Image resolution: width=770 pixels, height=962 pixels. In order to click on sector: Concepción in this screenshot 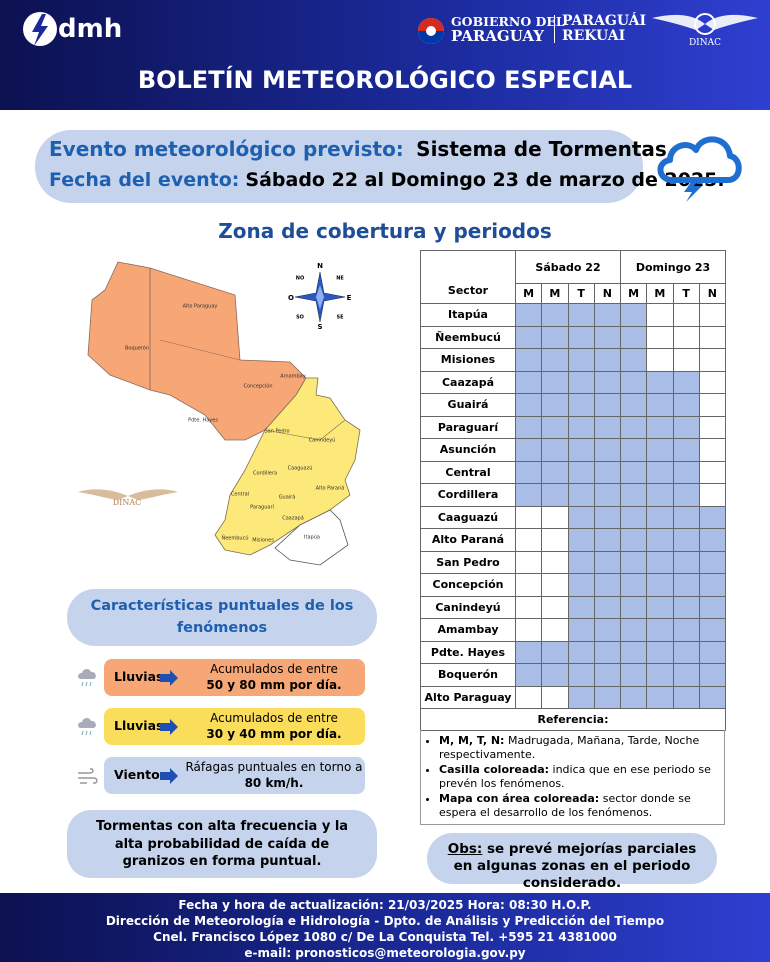, I will do `click(468, 585)`.